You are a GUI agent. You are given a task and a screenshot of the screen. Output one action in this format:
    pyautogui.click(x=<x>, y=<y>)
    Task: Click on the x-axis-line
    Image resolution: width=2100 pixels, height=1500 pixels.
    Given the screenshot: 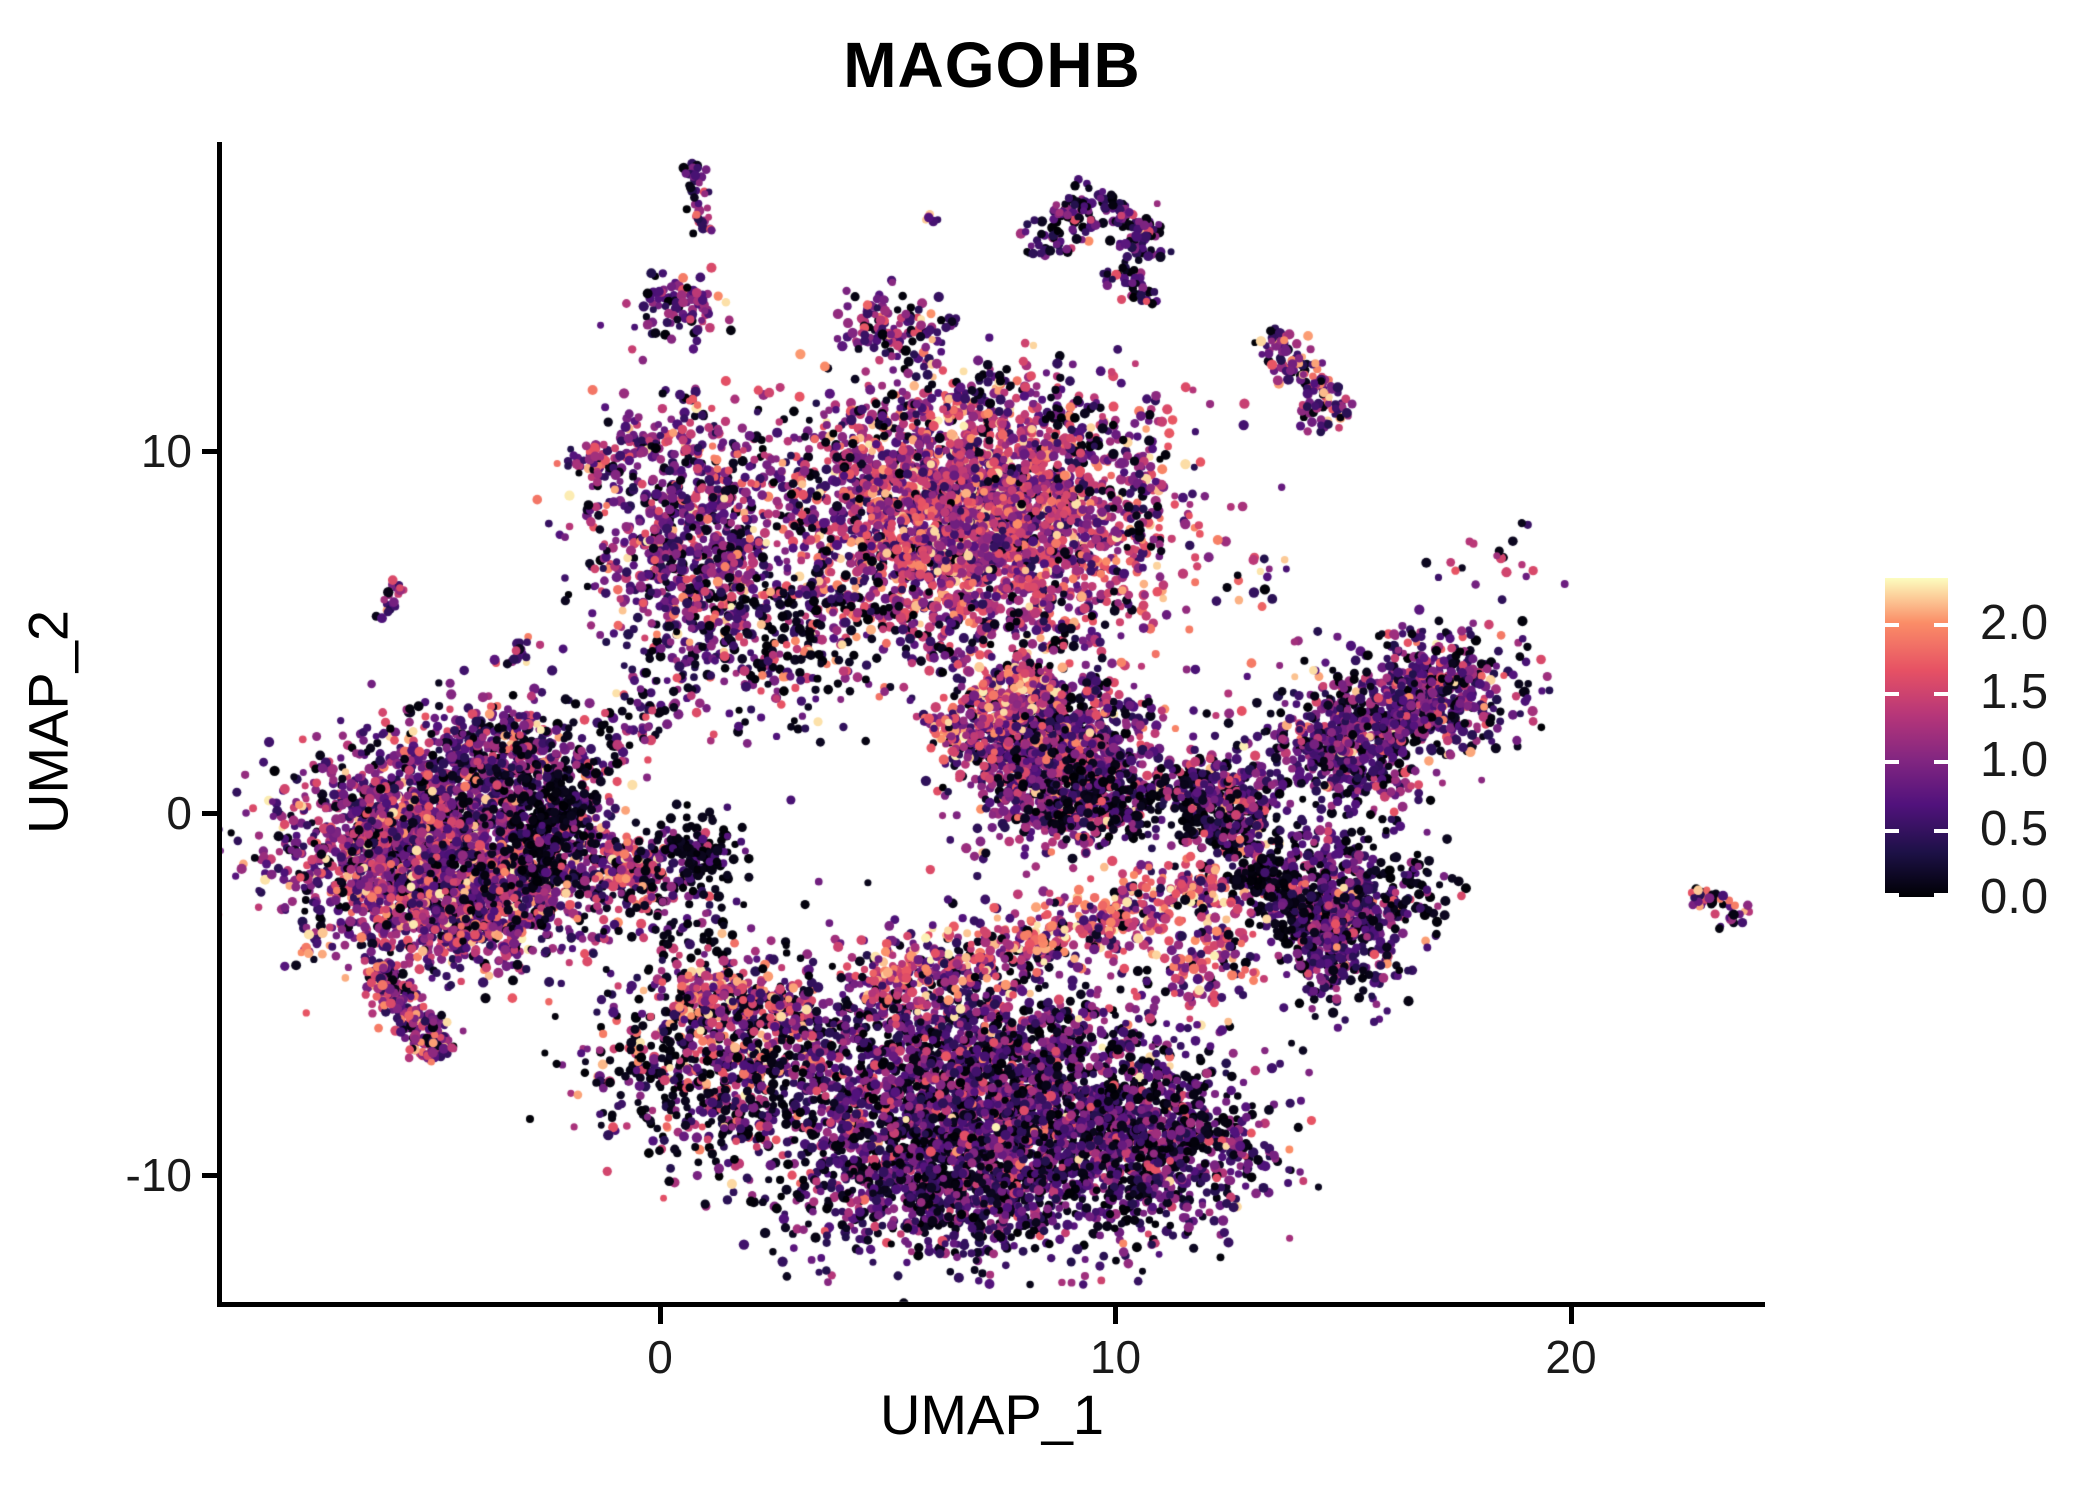 What is the action you would take?
    pyautogui.click(x=991, y=1304)
    